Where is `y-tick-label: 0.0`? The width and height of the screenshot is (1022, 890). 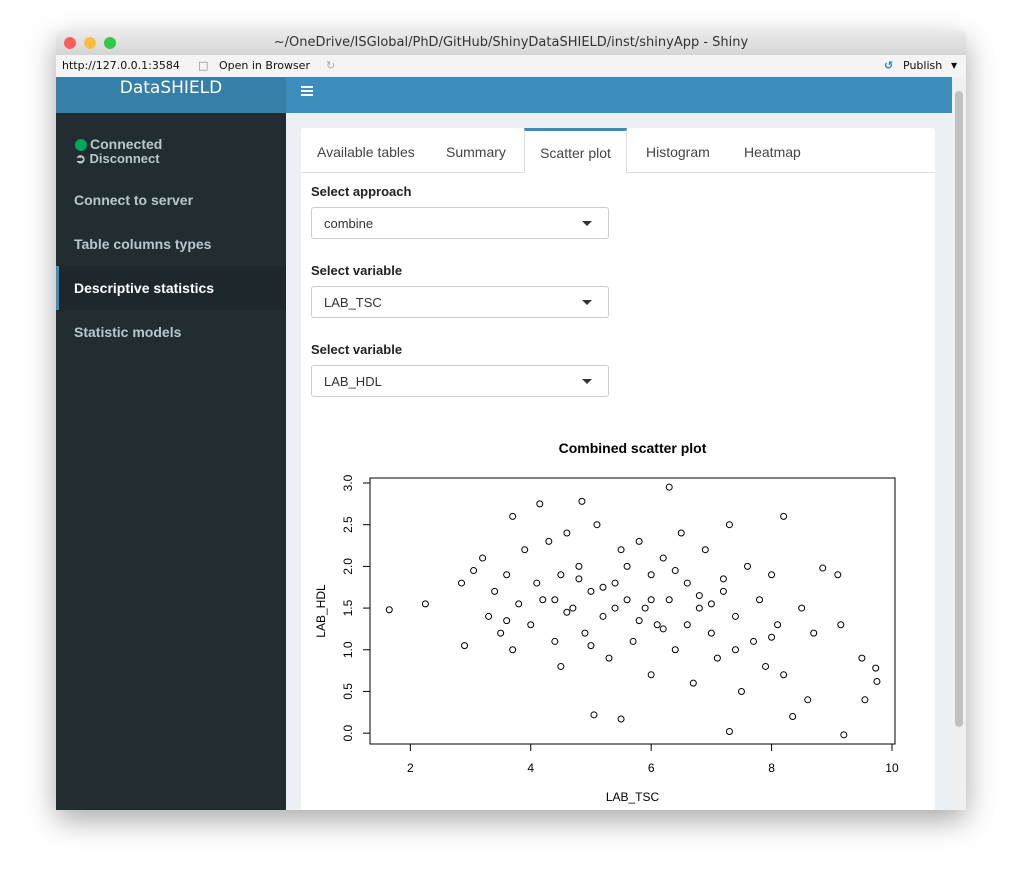
y-tick-label: 0.0 is located at coordinates (348, 732).